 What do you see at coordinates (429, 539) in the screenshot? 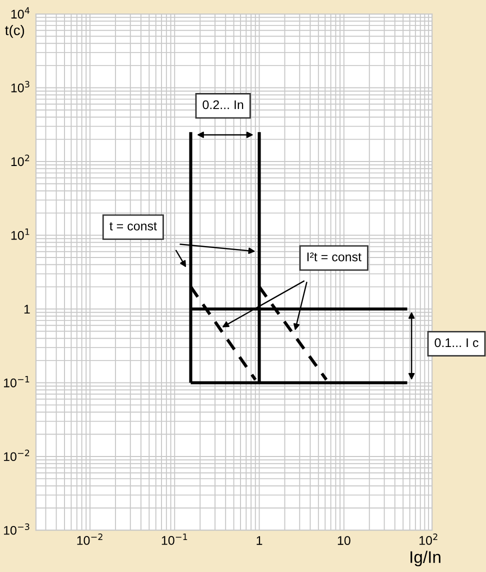
I see `x-tick-label: 10$^{2}$` at bounding box center [429, 539].